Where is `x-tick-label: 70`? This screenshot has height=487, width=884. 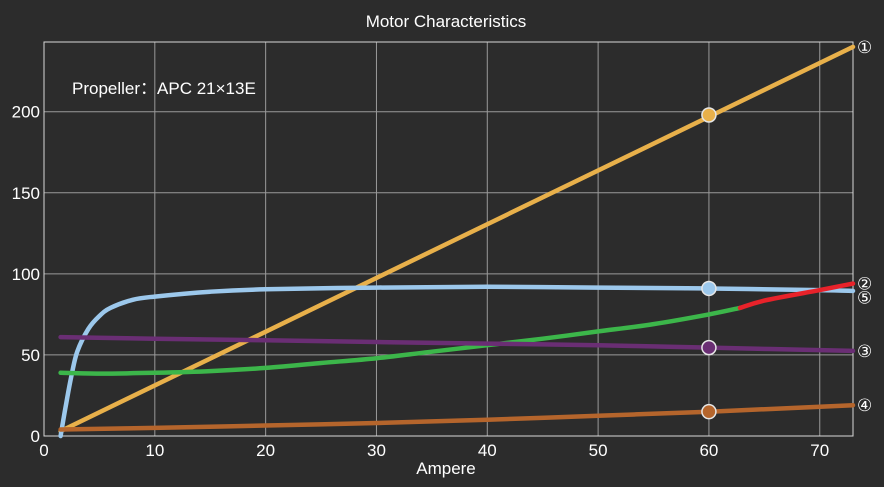 x-tick-label: 70 is located at coordinates (819, 450).